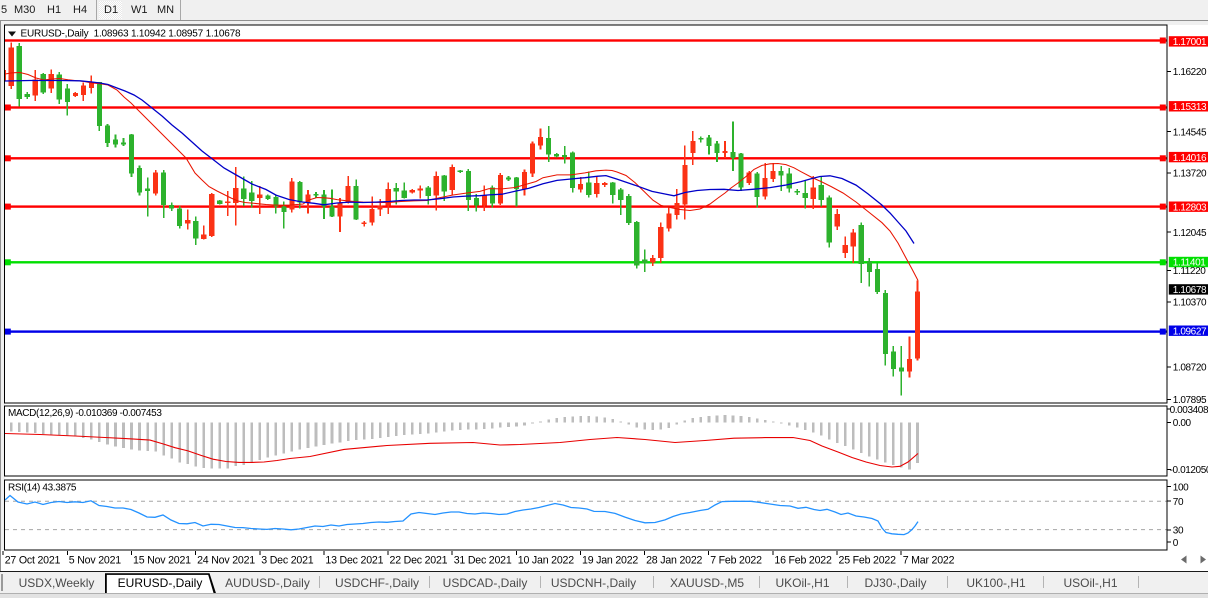 Image resolution: width=1208 pixels, height=598 pixels. Describe the element at coordinates (610, 560) in the screenshot. I see `svg-text: 19 Jan 2022` at that location.